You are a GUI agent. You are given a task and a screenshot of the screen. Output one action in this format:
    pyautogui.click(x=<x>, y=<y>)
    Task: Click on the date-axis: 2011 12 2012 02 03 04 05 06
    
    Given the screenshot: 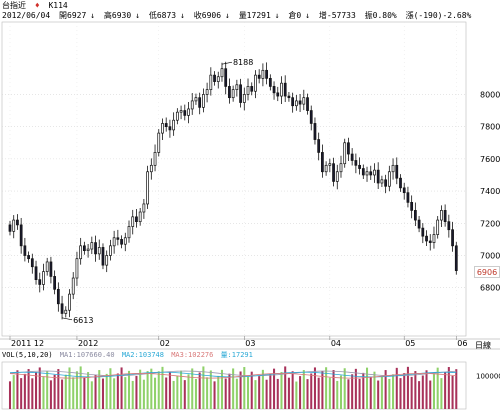 What is the action you would take?
    pyautogui.click(x=238, y=342)
    